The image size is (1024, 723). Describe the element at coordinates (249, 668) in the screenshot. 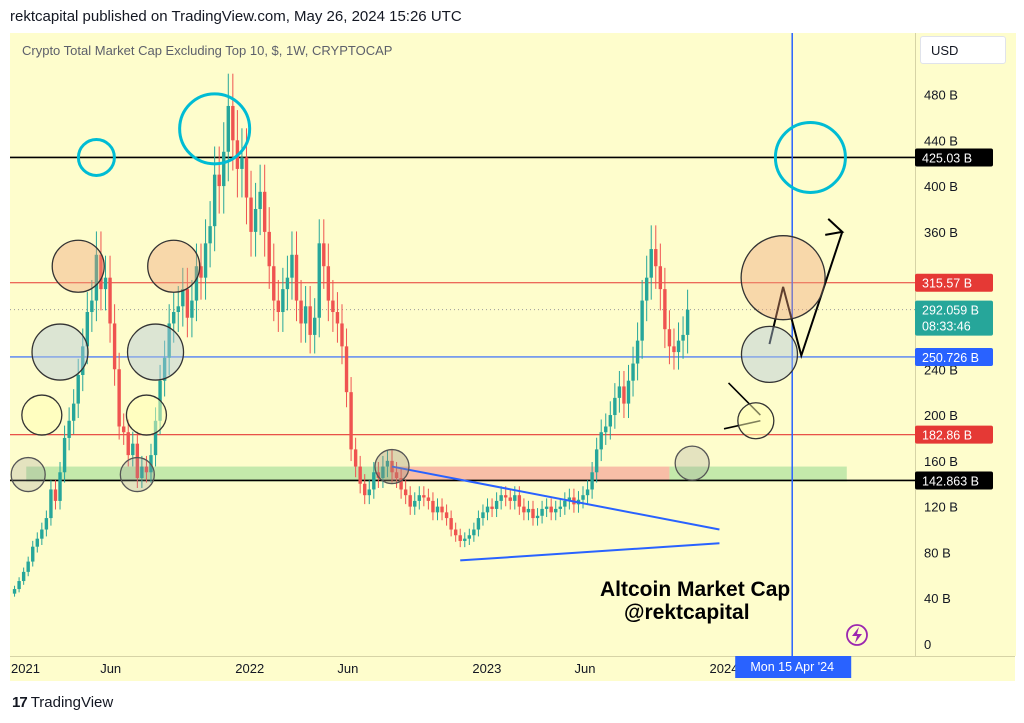

I see `x-tick-label-2: 2022` at that location.